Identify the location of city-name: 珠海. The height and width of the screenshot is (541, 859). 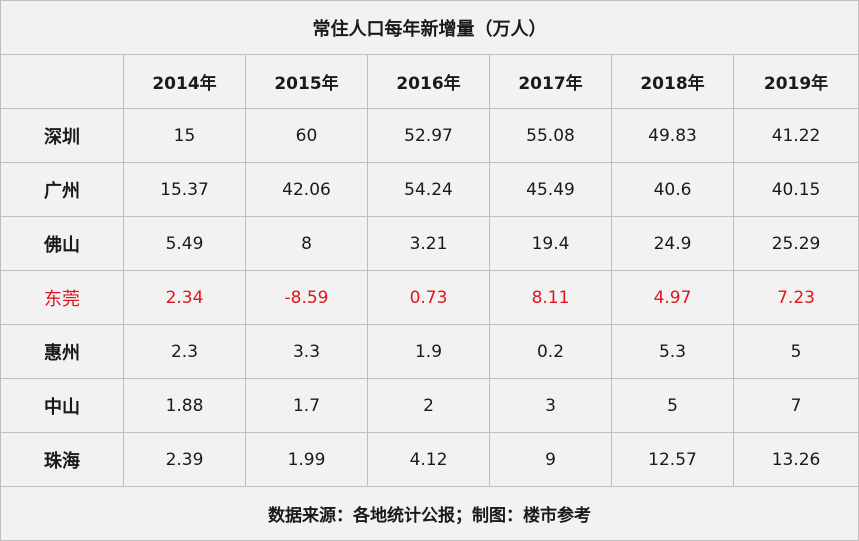
(62, 459).